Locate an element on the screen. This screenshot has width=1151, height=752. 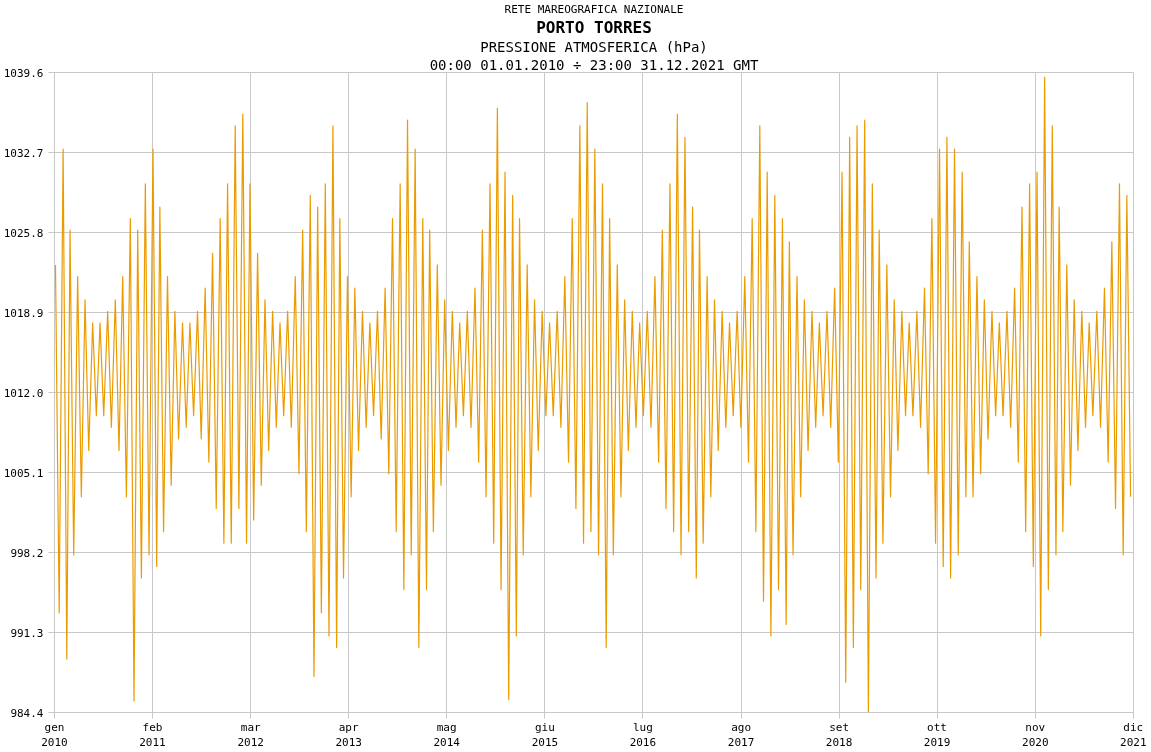
chart-subtitle: PRESSIONE ATMOSFERICA (hPa) is located at coordinates (594, 46).